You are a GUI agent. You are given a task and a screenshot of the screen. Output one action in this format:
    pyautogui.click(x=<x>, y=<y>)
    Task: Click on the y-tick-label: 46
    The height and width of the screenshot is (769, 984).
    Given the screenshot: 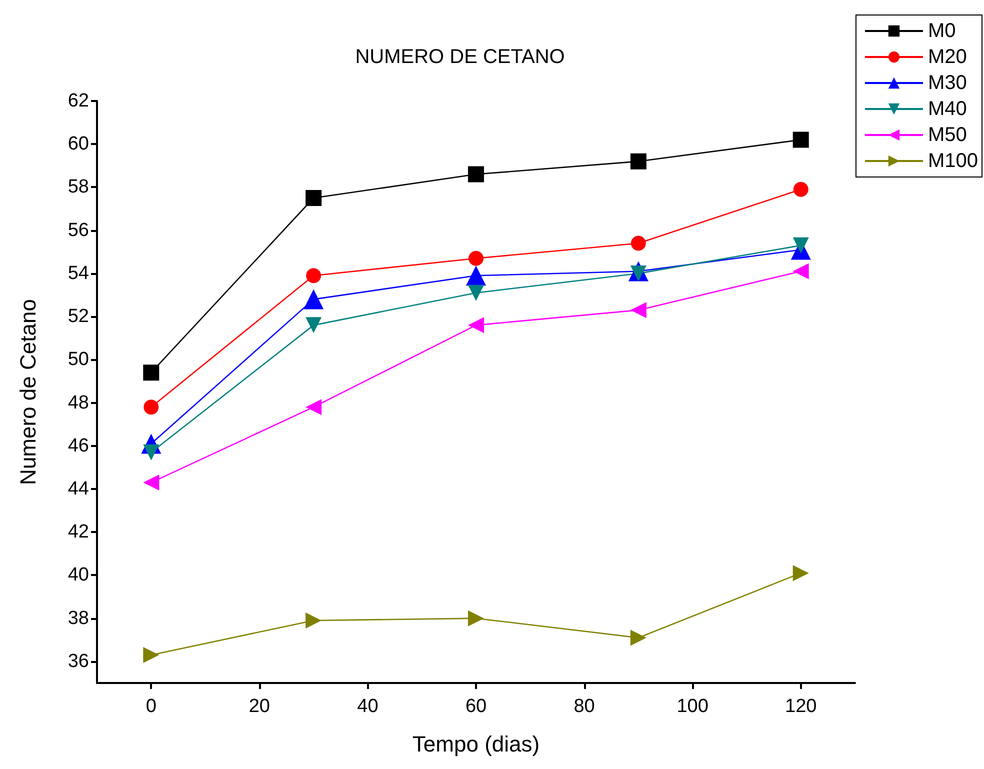 What is the action you would take?
    pyautogui.click(x=78, y=445)
    